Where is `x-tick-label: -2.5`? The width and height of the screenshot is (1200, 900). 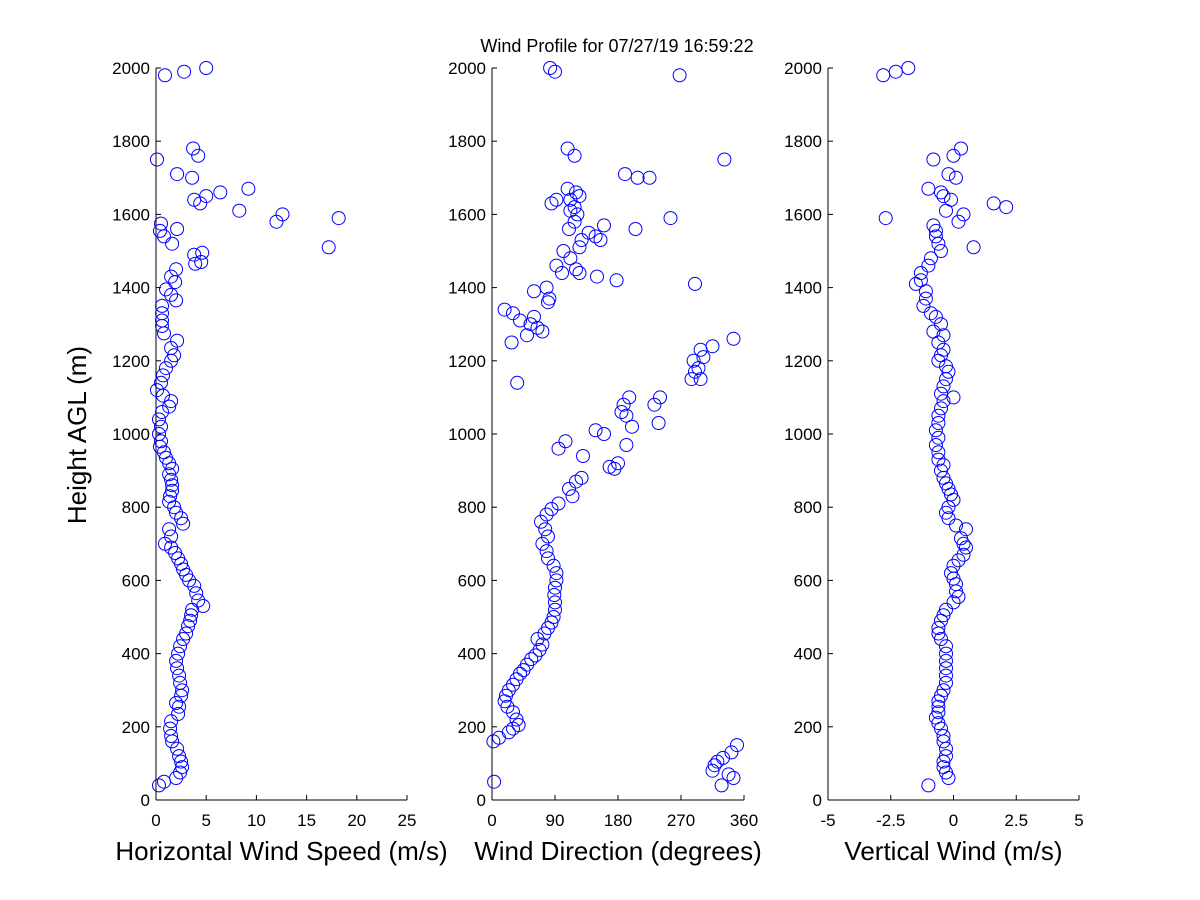
x-tick-label: -2.5 is located at coordinates (890, 820).